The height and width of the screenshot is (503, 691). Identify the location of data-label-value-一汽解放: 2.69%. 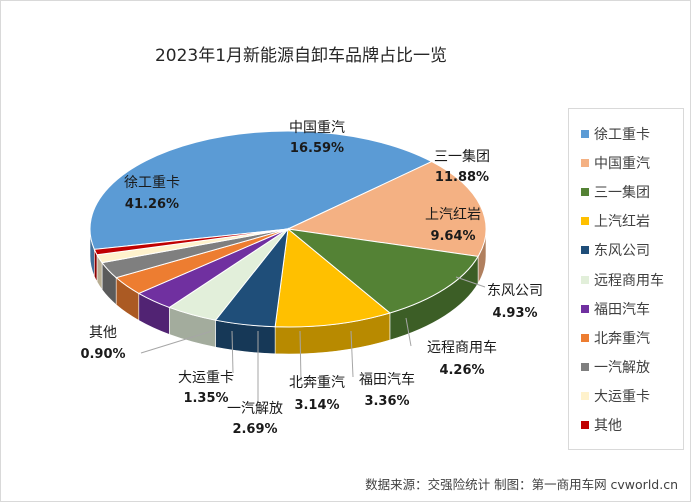
(254, 429).